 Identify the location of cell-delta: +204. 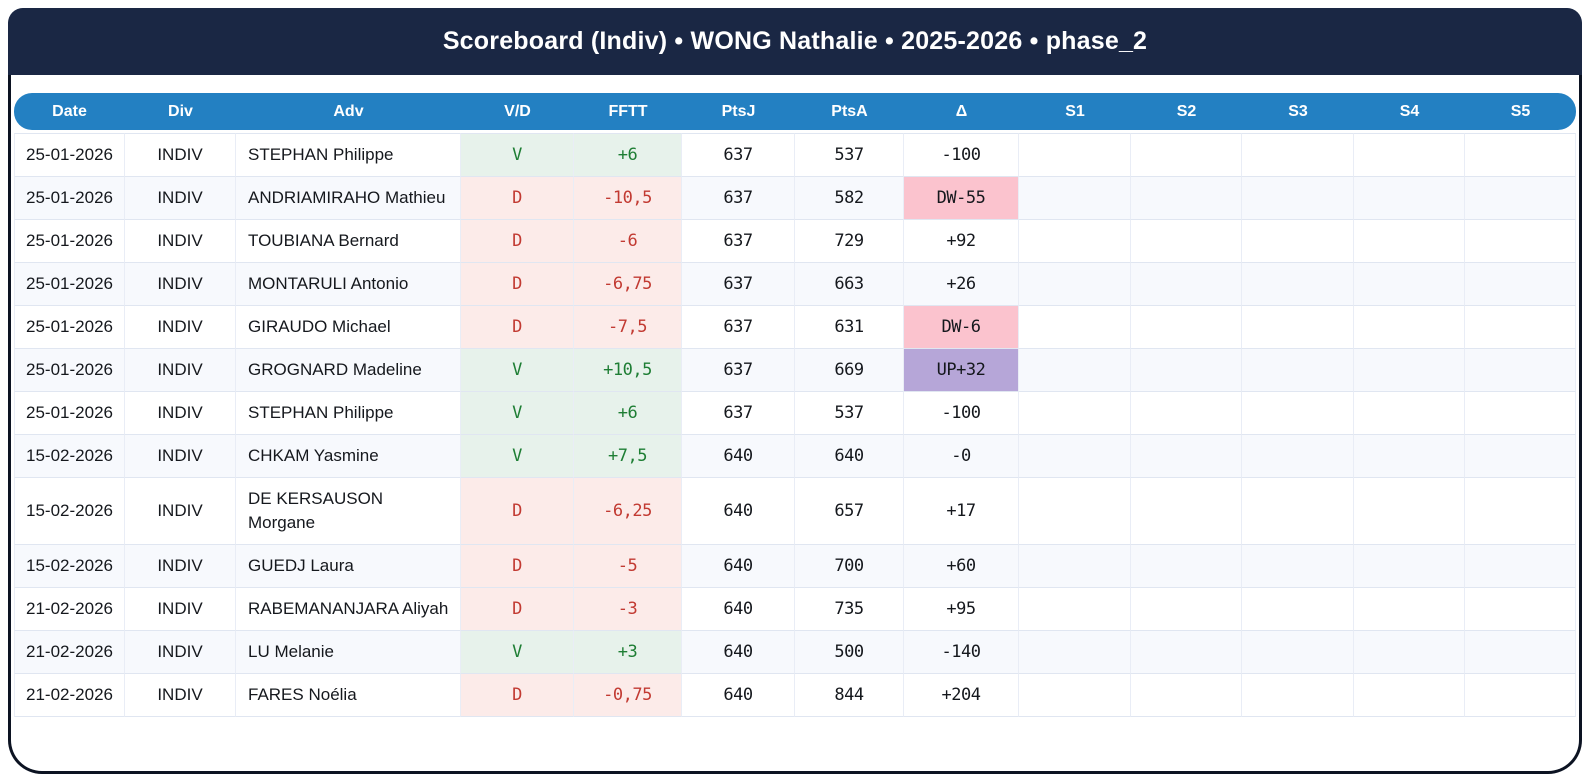
(961, 695).